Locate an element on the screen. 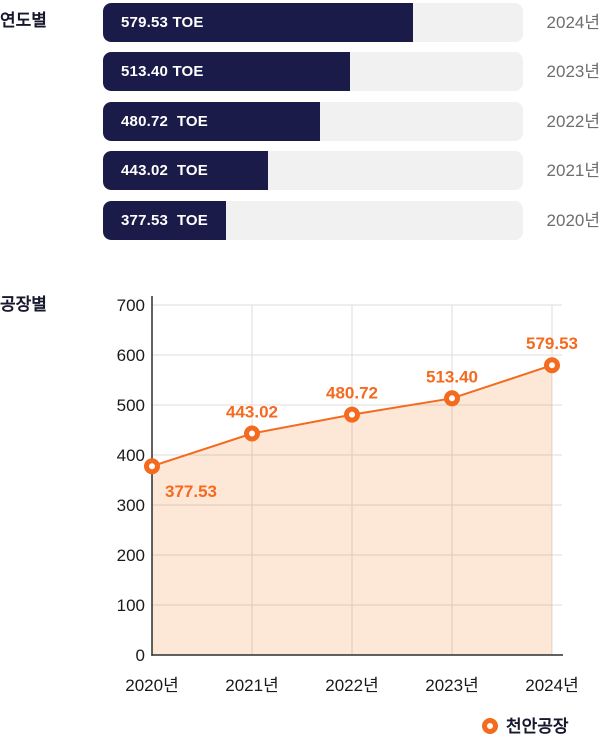  bar-row: 579.53 TOE 2024년 is located at coordinates (351, 22).